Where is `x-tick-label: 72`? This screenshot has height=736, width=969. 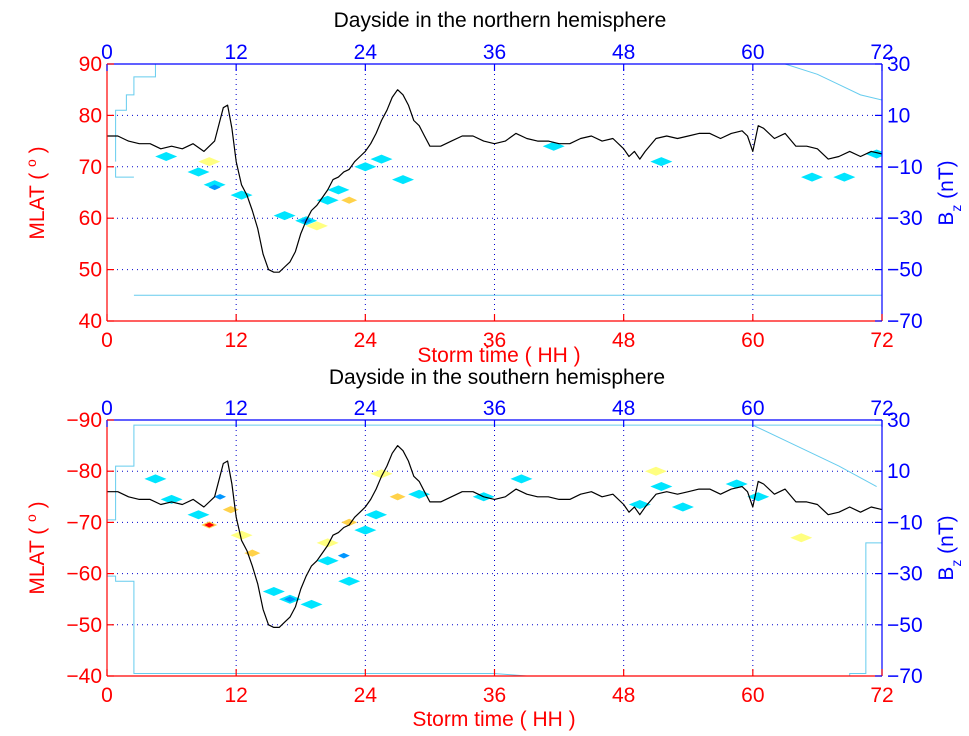 x-tick-label: 72 is located at coordinates (881, 695).